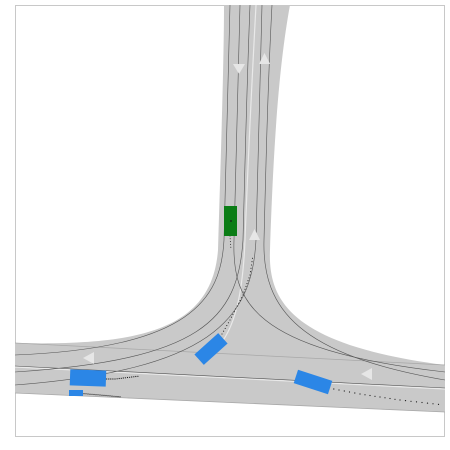 The width and height of the screenshot is (450, 450). Describe the element at coordinates (239, 69) in the screenshot. I see `down-arrow-icon` at that location.